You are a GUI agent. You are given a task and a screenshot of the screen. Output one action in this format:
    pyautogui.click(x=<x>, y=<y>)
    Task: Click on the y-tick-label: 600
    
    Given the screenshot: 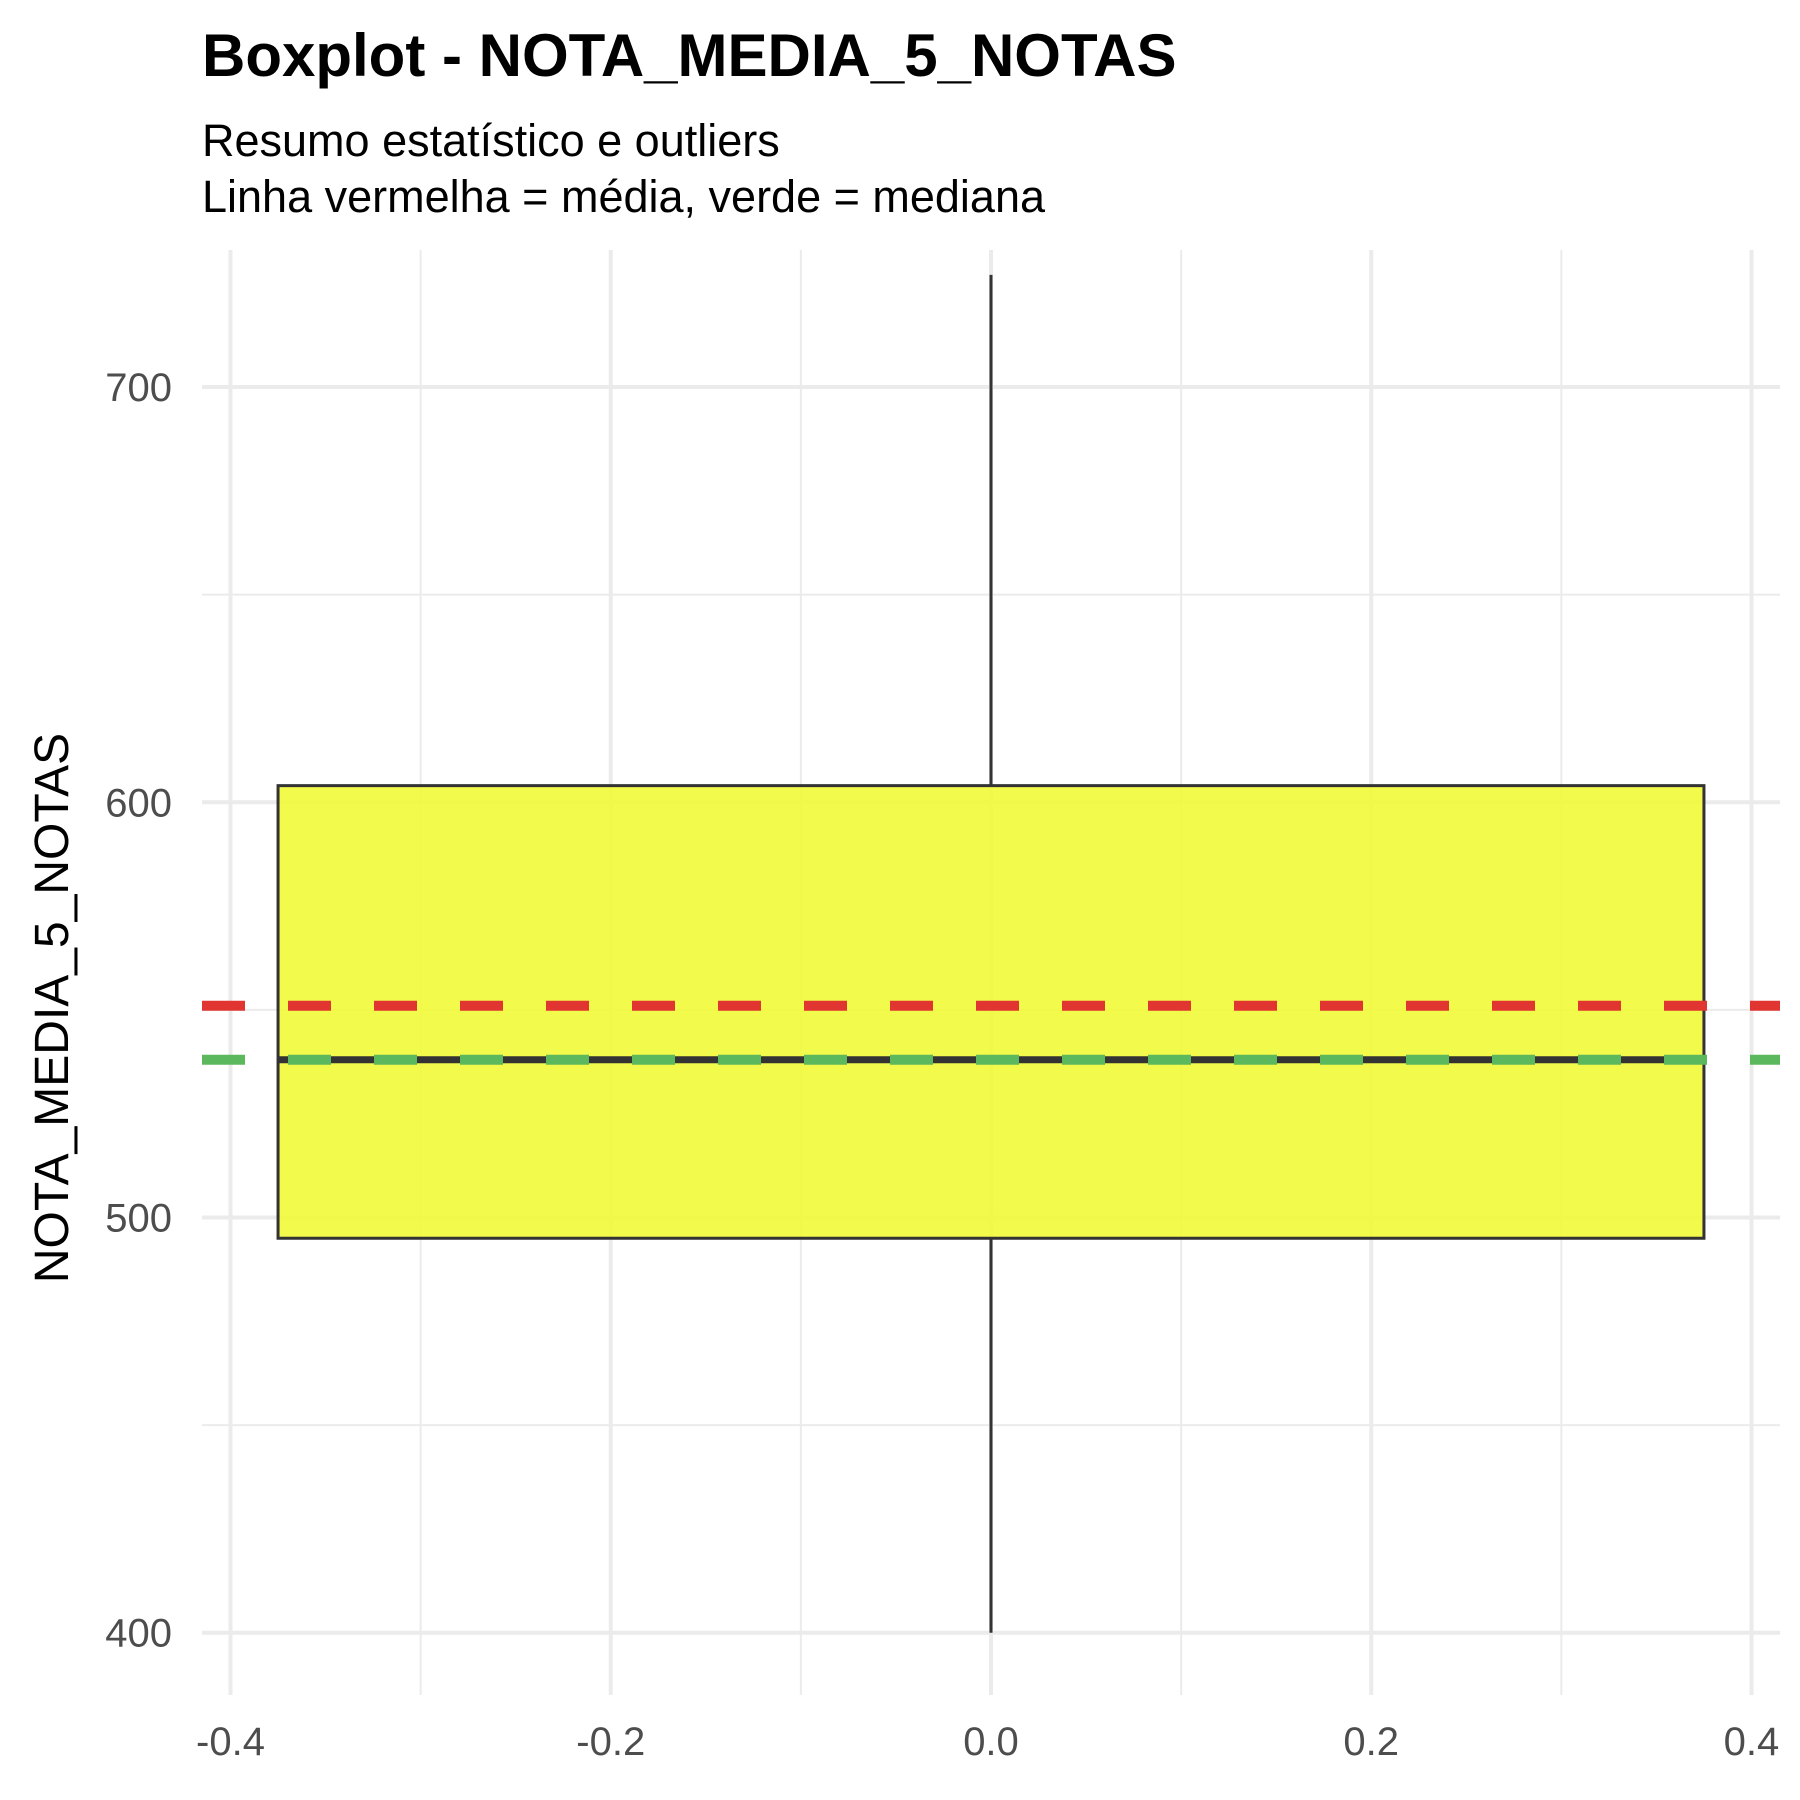 What is the action you would take?
    pyautogui.click(x=138, y=803)
    